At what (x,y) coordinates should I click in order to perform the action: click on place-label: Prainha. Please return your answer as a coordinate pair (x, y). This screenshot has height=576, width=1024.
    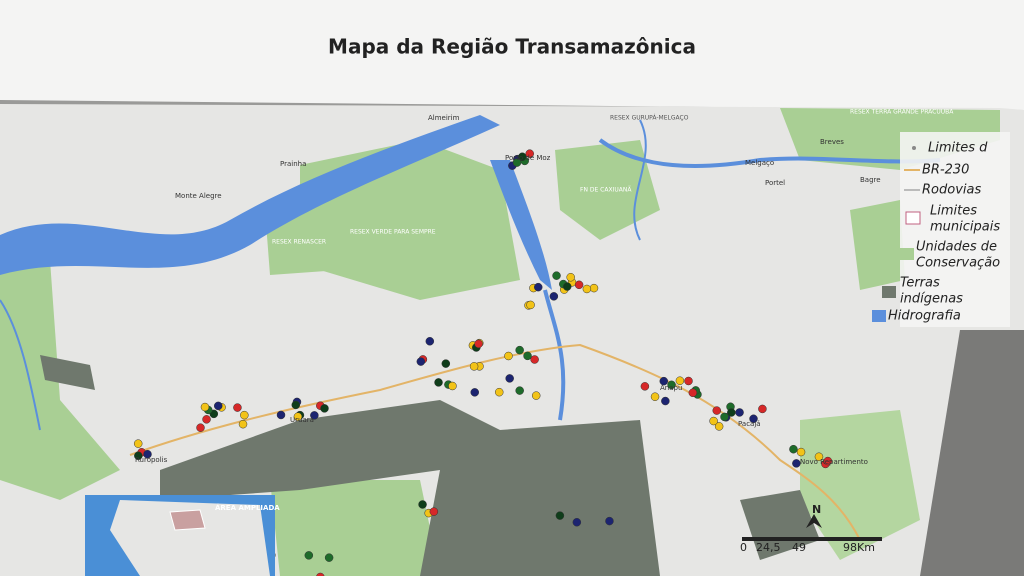
    Looking at the image, I should click on (293, 164).